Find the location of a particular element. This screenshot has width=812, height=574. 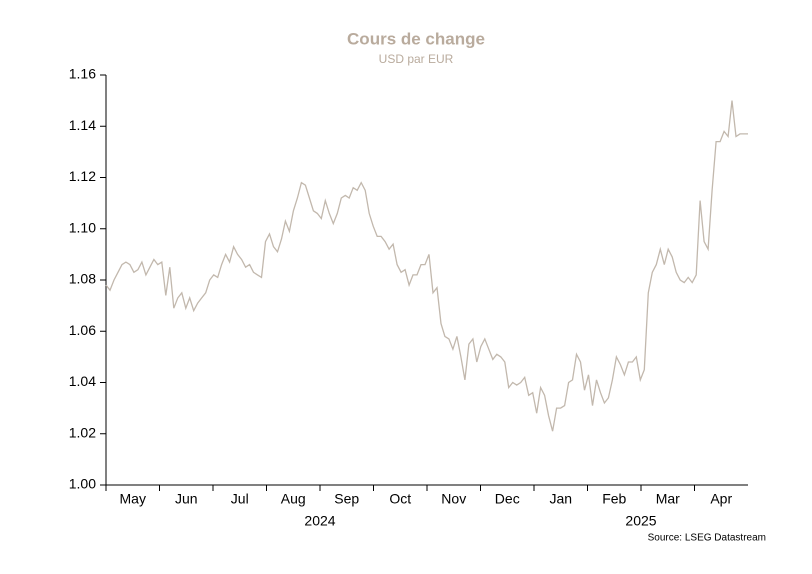

y-tick-label: 1.16 is located at coordinates (82, 74).